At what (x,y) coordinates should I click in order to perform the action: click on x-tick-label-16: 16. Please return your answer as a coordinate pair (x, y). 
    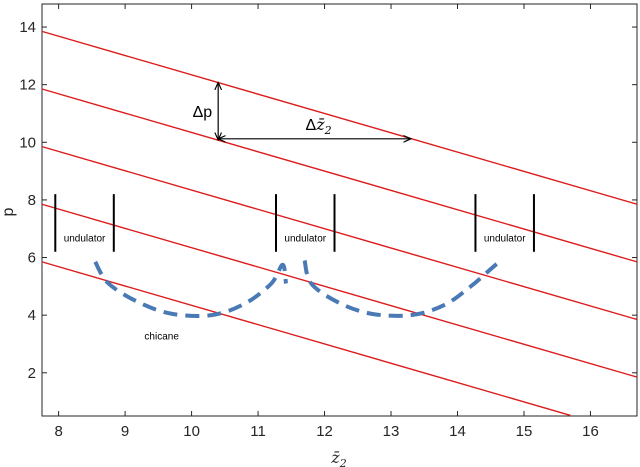
    Looking at the image, I should click on (590, 431).